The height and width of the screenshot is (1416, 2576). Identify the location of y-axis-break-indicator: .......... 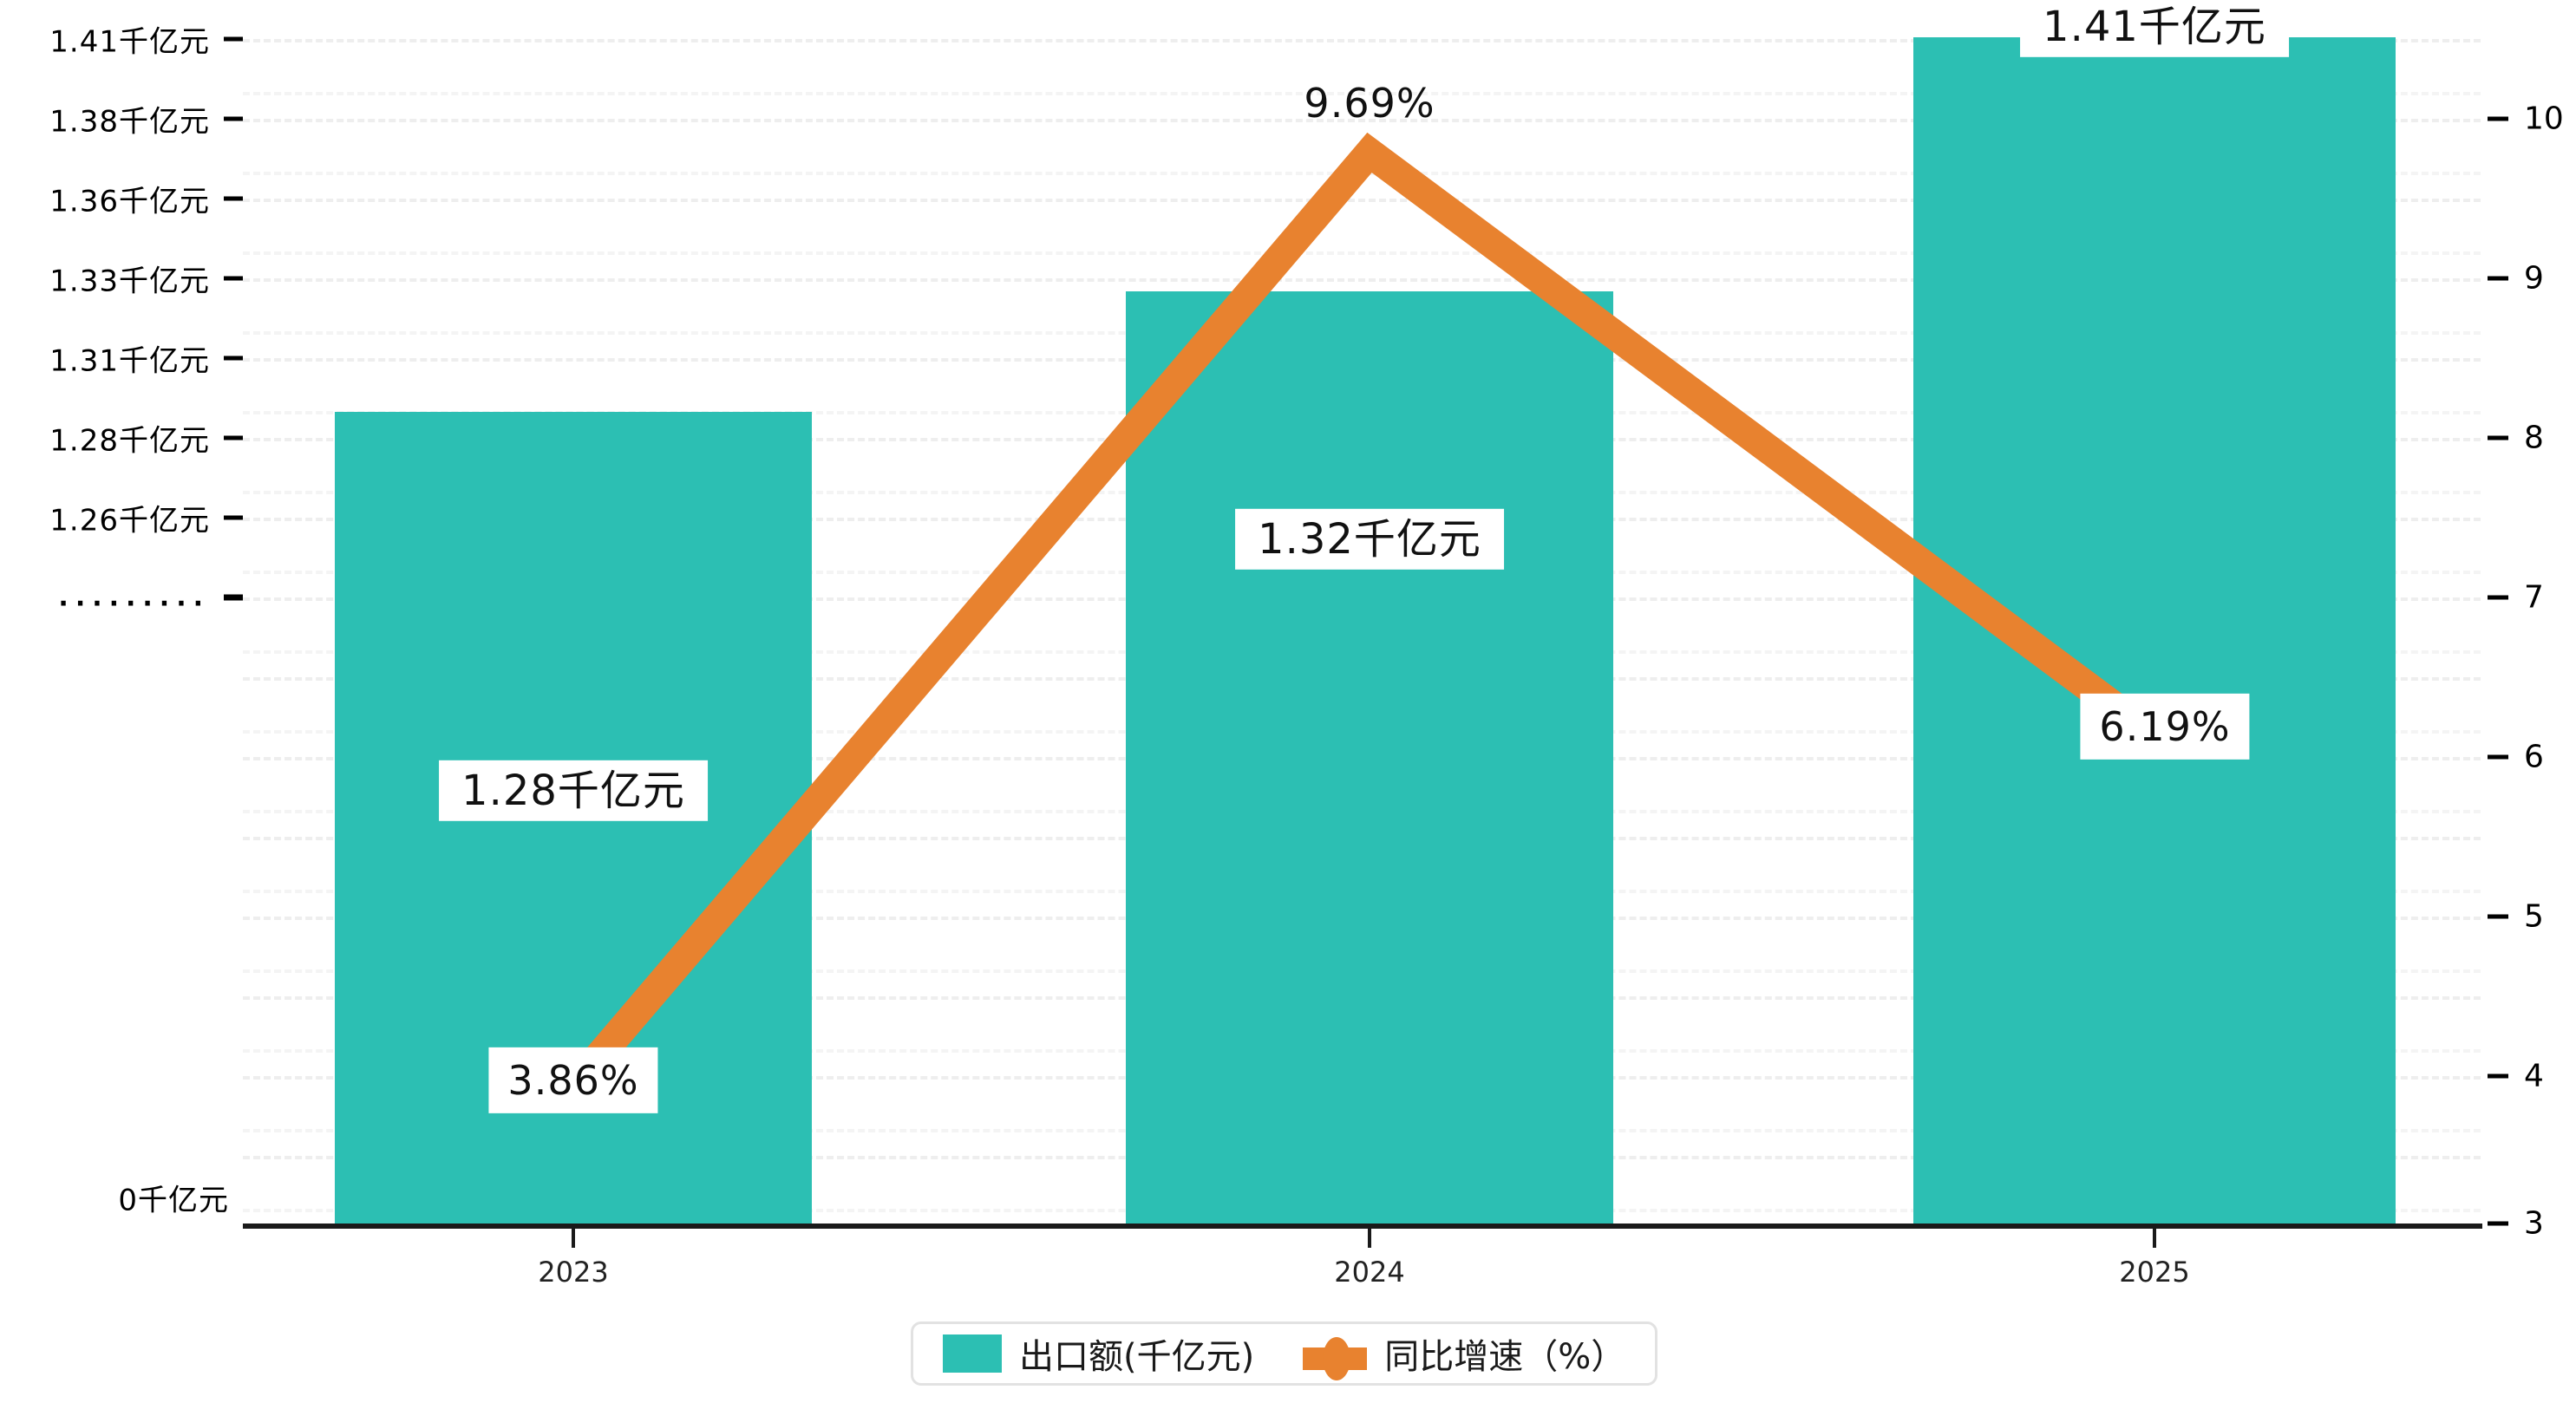
(134, 598).